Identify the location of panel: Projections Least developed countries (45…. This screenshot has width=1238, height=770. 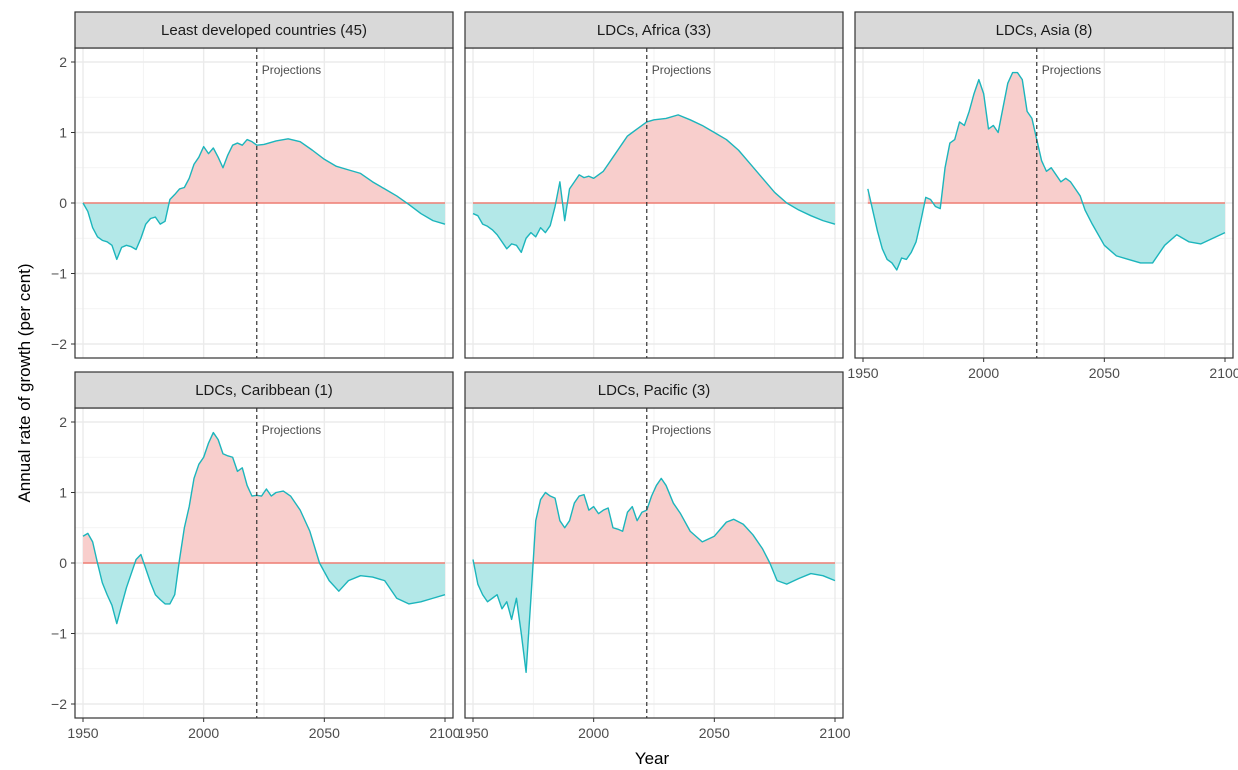
(252, 185).